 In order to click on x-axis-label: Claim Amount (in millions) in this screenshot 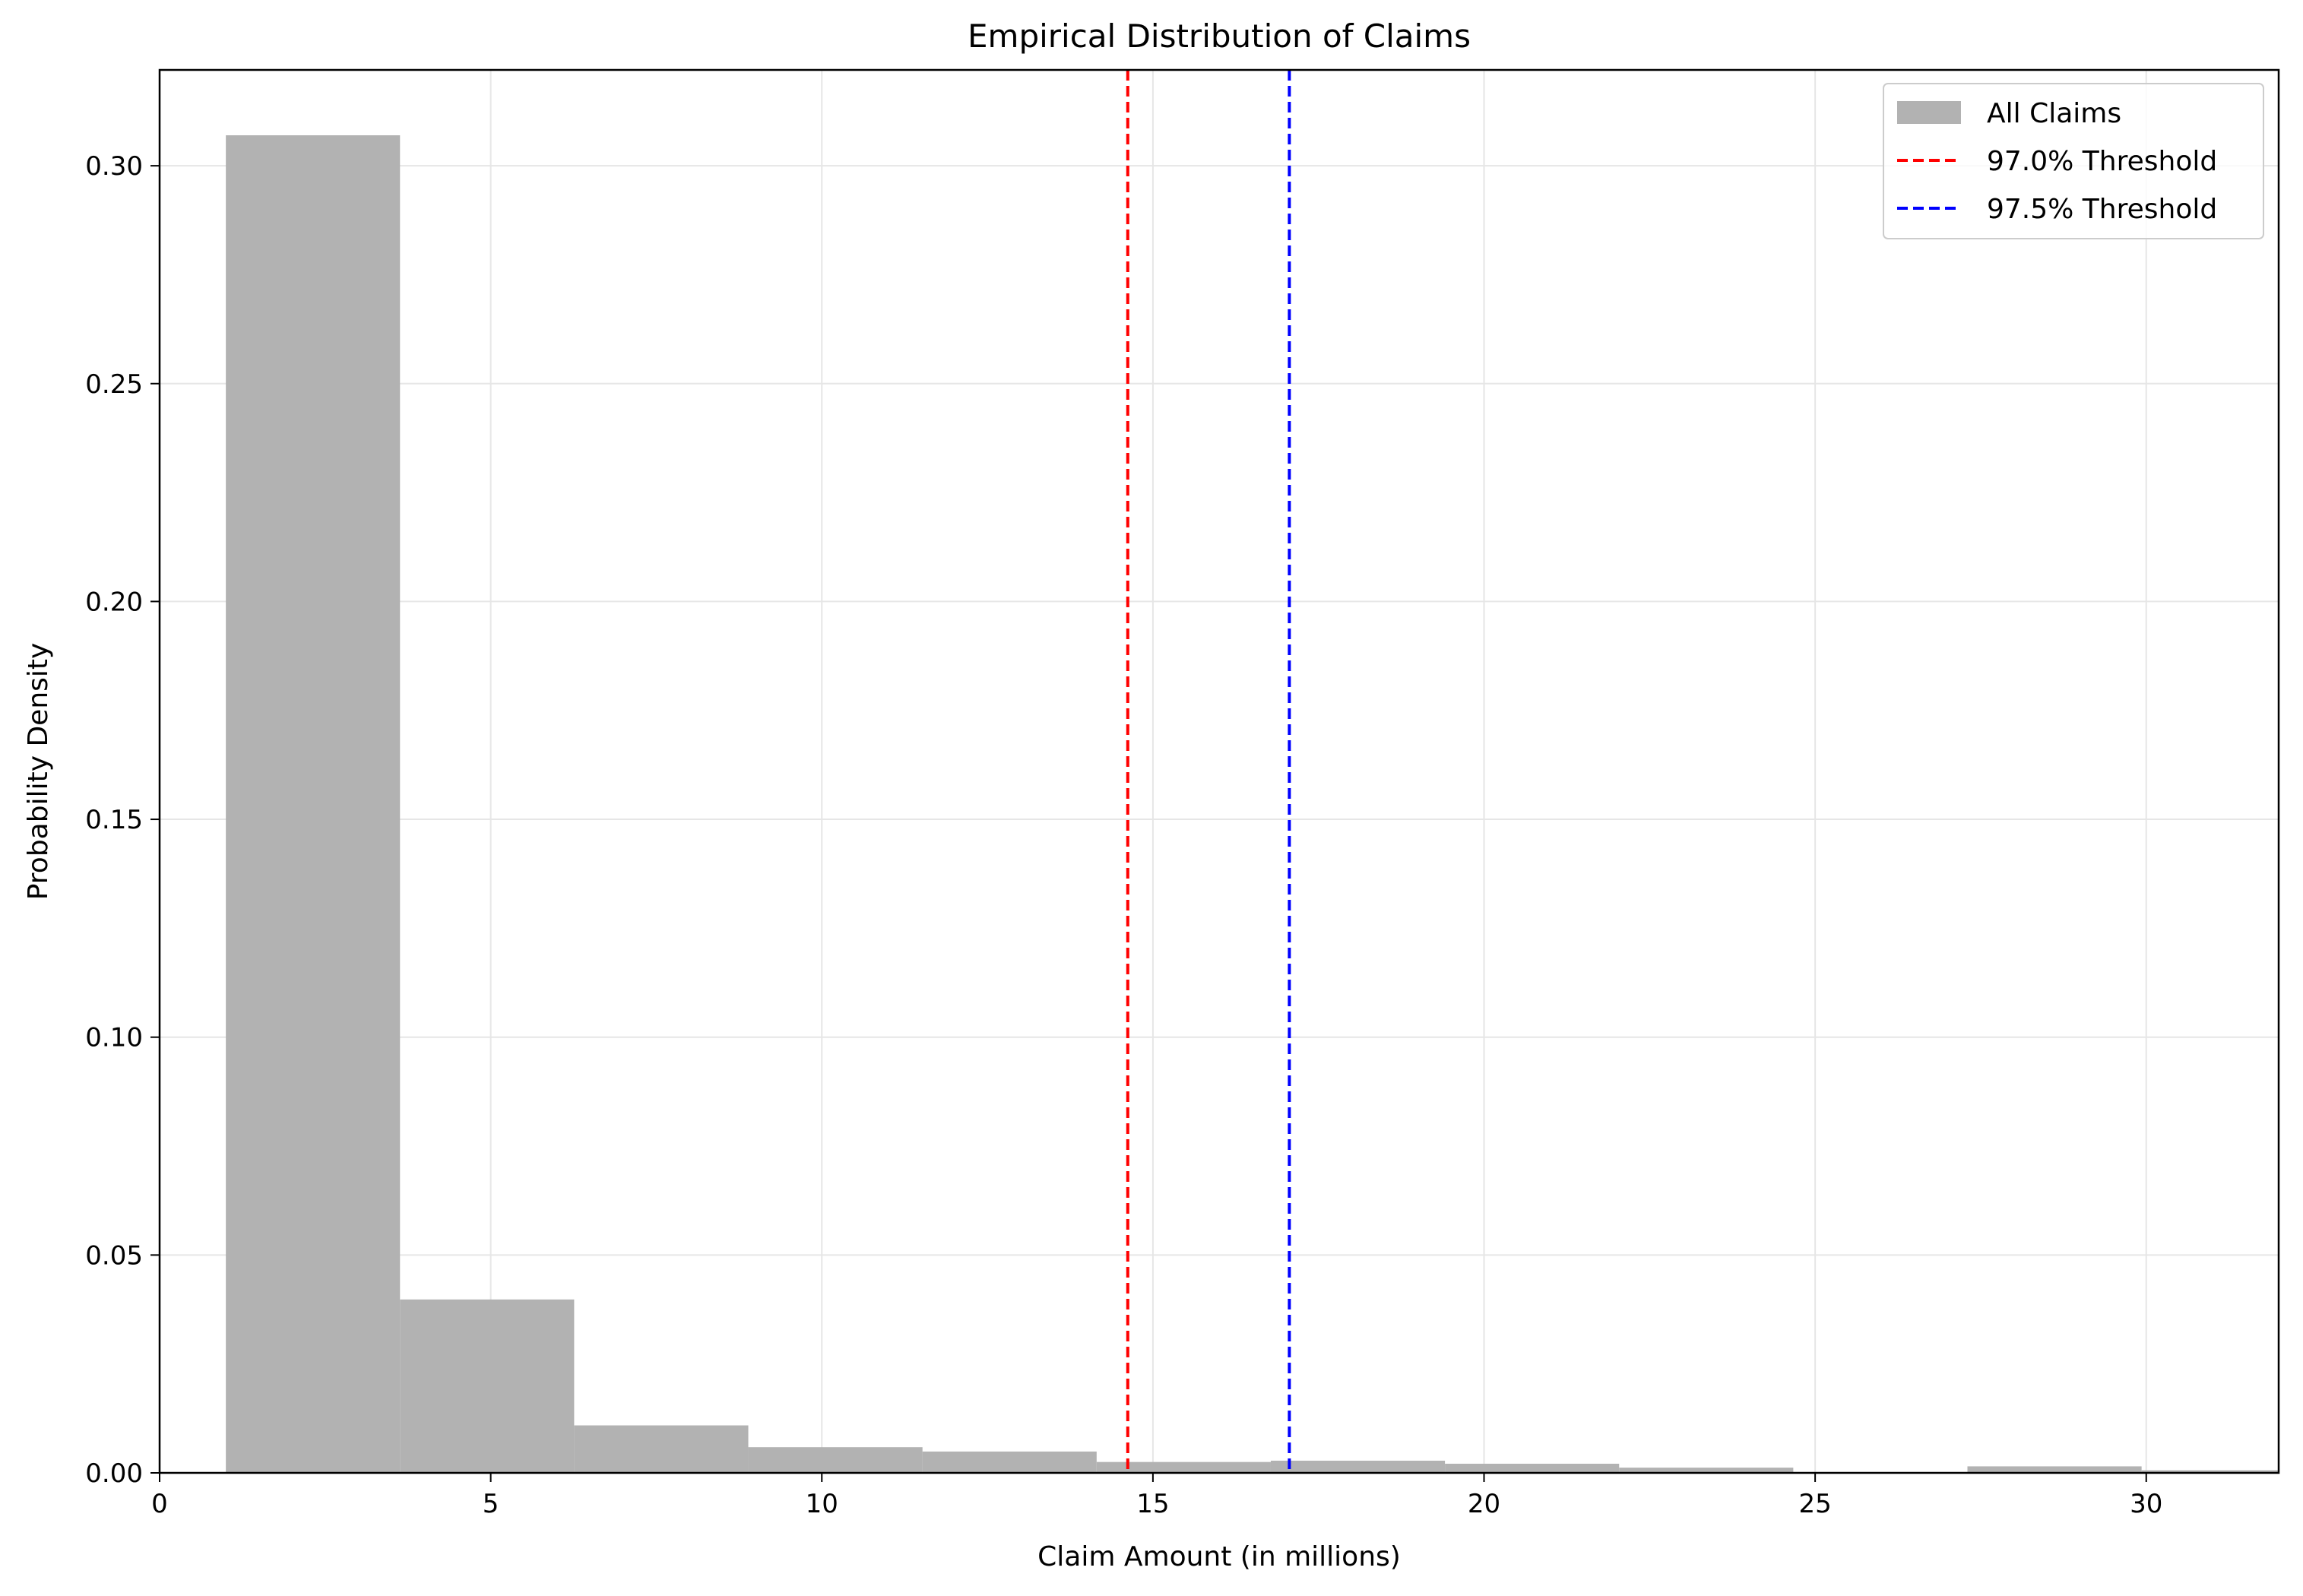, I will do `click(1219, 1556)`.